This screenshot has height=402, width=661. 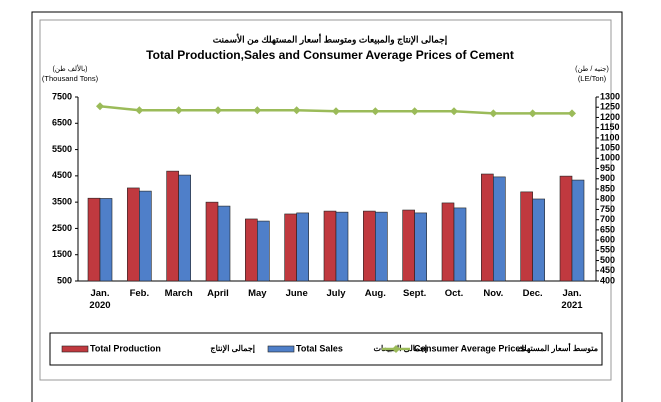 What do you see at coordinates (607, 168) in the screenshot?
I see `y2-tick-label: 950` at bounding box center [607, 168].